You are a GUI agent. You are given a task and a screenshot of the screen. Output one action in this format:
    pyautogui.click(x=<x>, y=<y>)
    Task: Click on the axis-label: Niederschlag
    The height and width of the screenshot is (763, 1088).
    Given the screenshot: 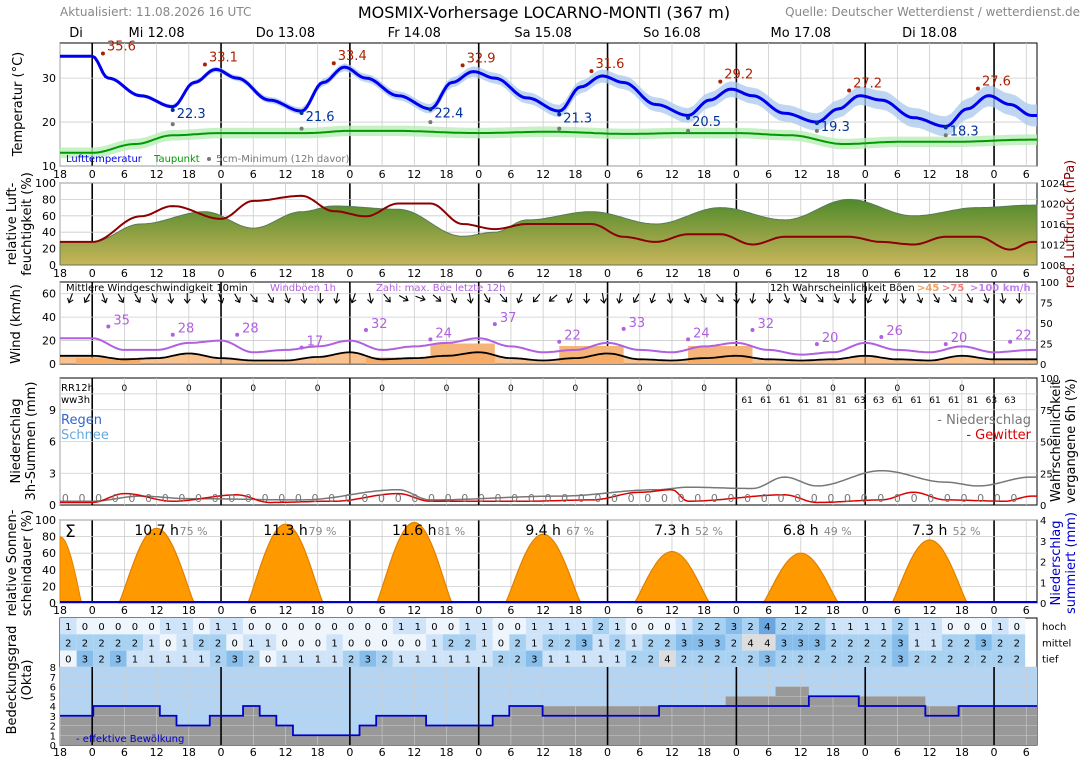 What is the action you would take?
    pyautogui.click(x=1056, y=563)
    